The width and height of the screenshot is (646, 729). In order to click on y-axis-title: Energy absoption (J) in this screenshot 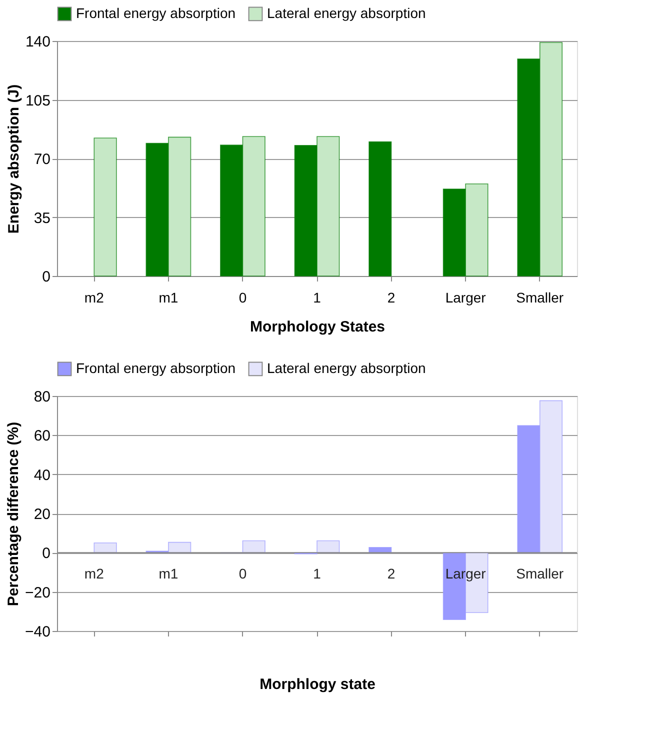, I will do `click(13, 159)`.